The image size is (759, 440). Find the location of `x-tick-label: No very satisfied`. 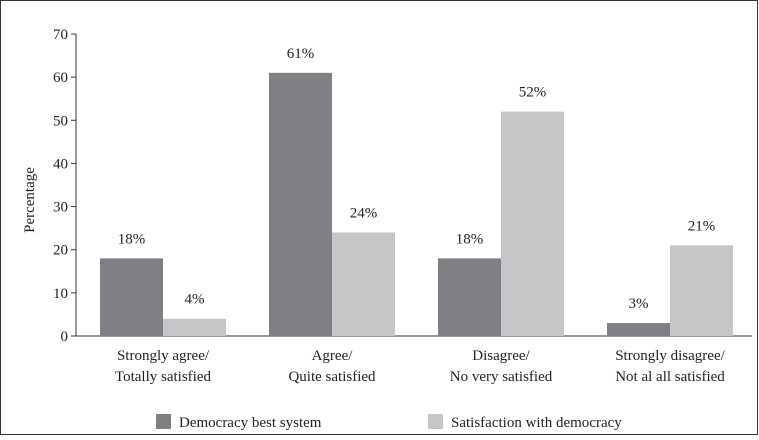

x-tick-label: No very satisfied is located at coordinates (501, 377).